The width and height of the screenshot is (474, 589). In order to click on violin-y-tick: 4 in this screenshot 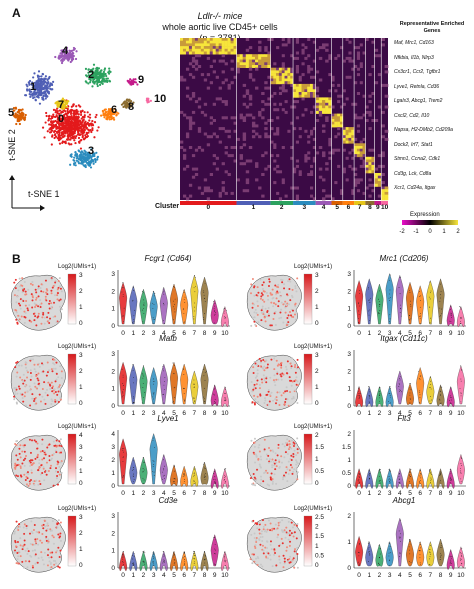, I will do `click(113, 434)`.